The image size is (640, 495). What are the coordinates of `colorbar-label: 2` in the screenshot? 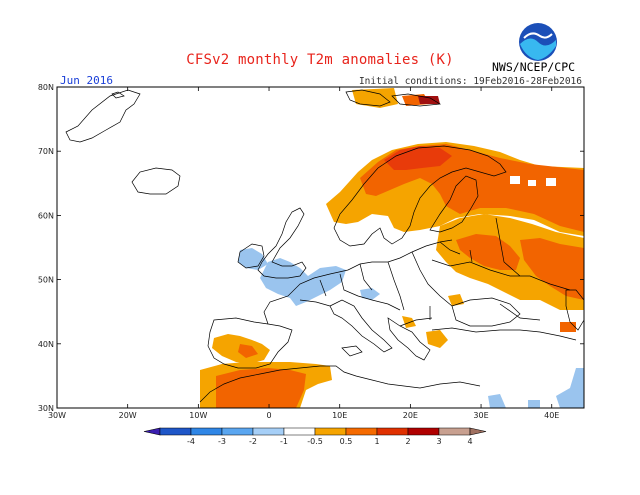 It's located at (407, 441).